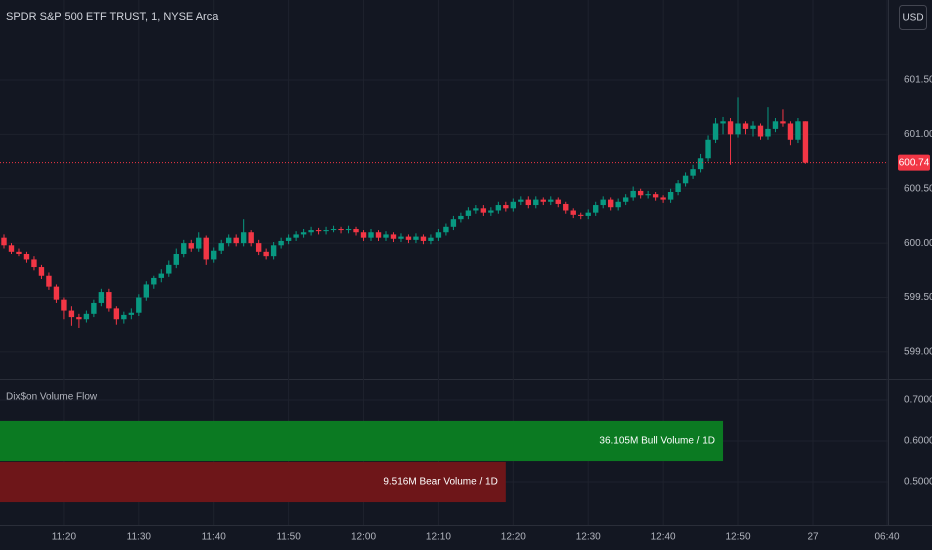 The width and height of the screenshot is (932, 550). Describe the element at coordinates (918, 188) in the screenshot. I see `y-tick-label: 600.50` at that location.